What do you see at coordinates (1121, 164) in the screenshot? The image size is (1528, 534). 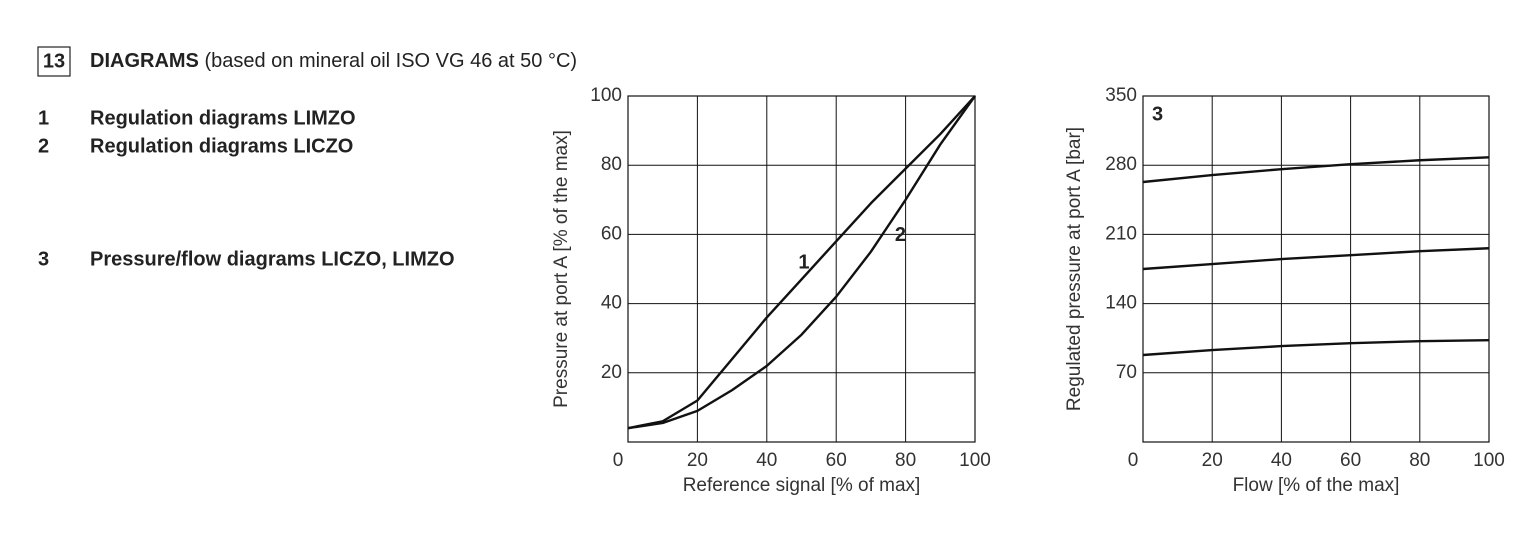 I see `y-tick-label: 280` at bounding box center [1121, 164].